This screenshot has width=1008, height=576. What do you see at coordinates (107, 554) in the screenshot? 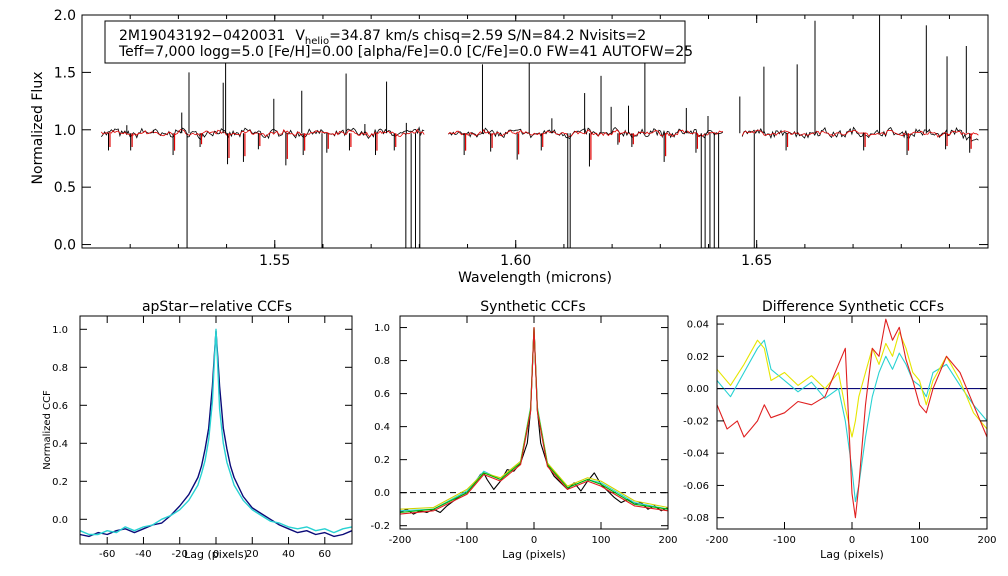
I see `apstar-ccf-x-tick-label: -60` at bounding box center [107, 554].